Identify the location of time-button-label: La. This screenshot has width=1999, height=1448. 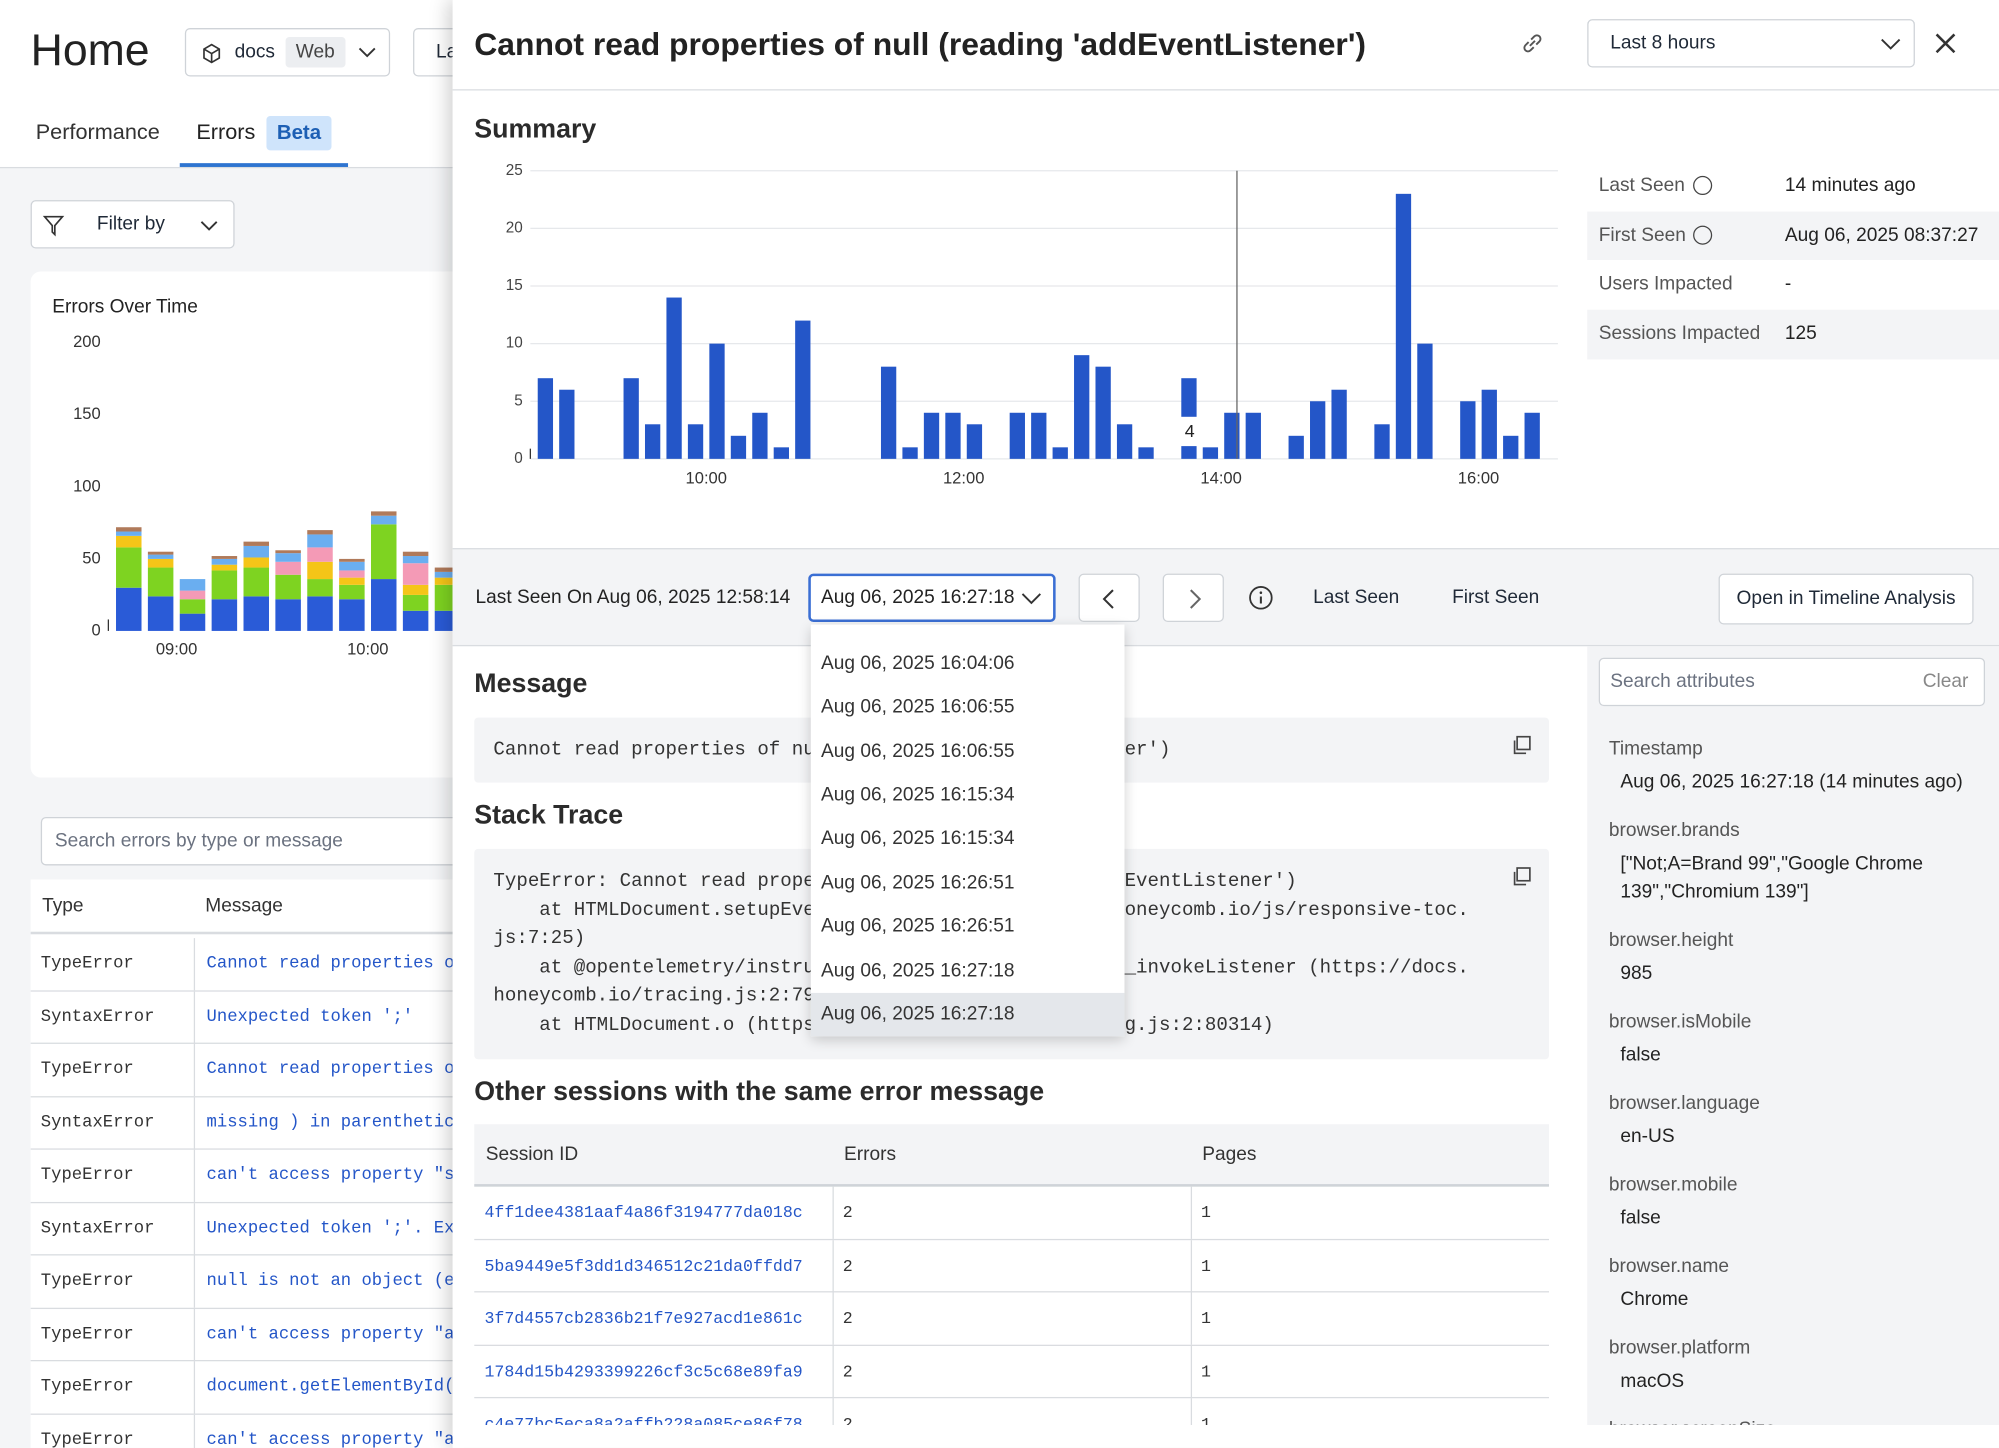
(447, 51).